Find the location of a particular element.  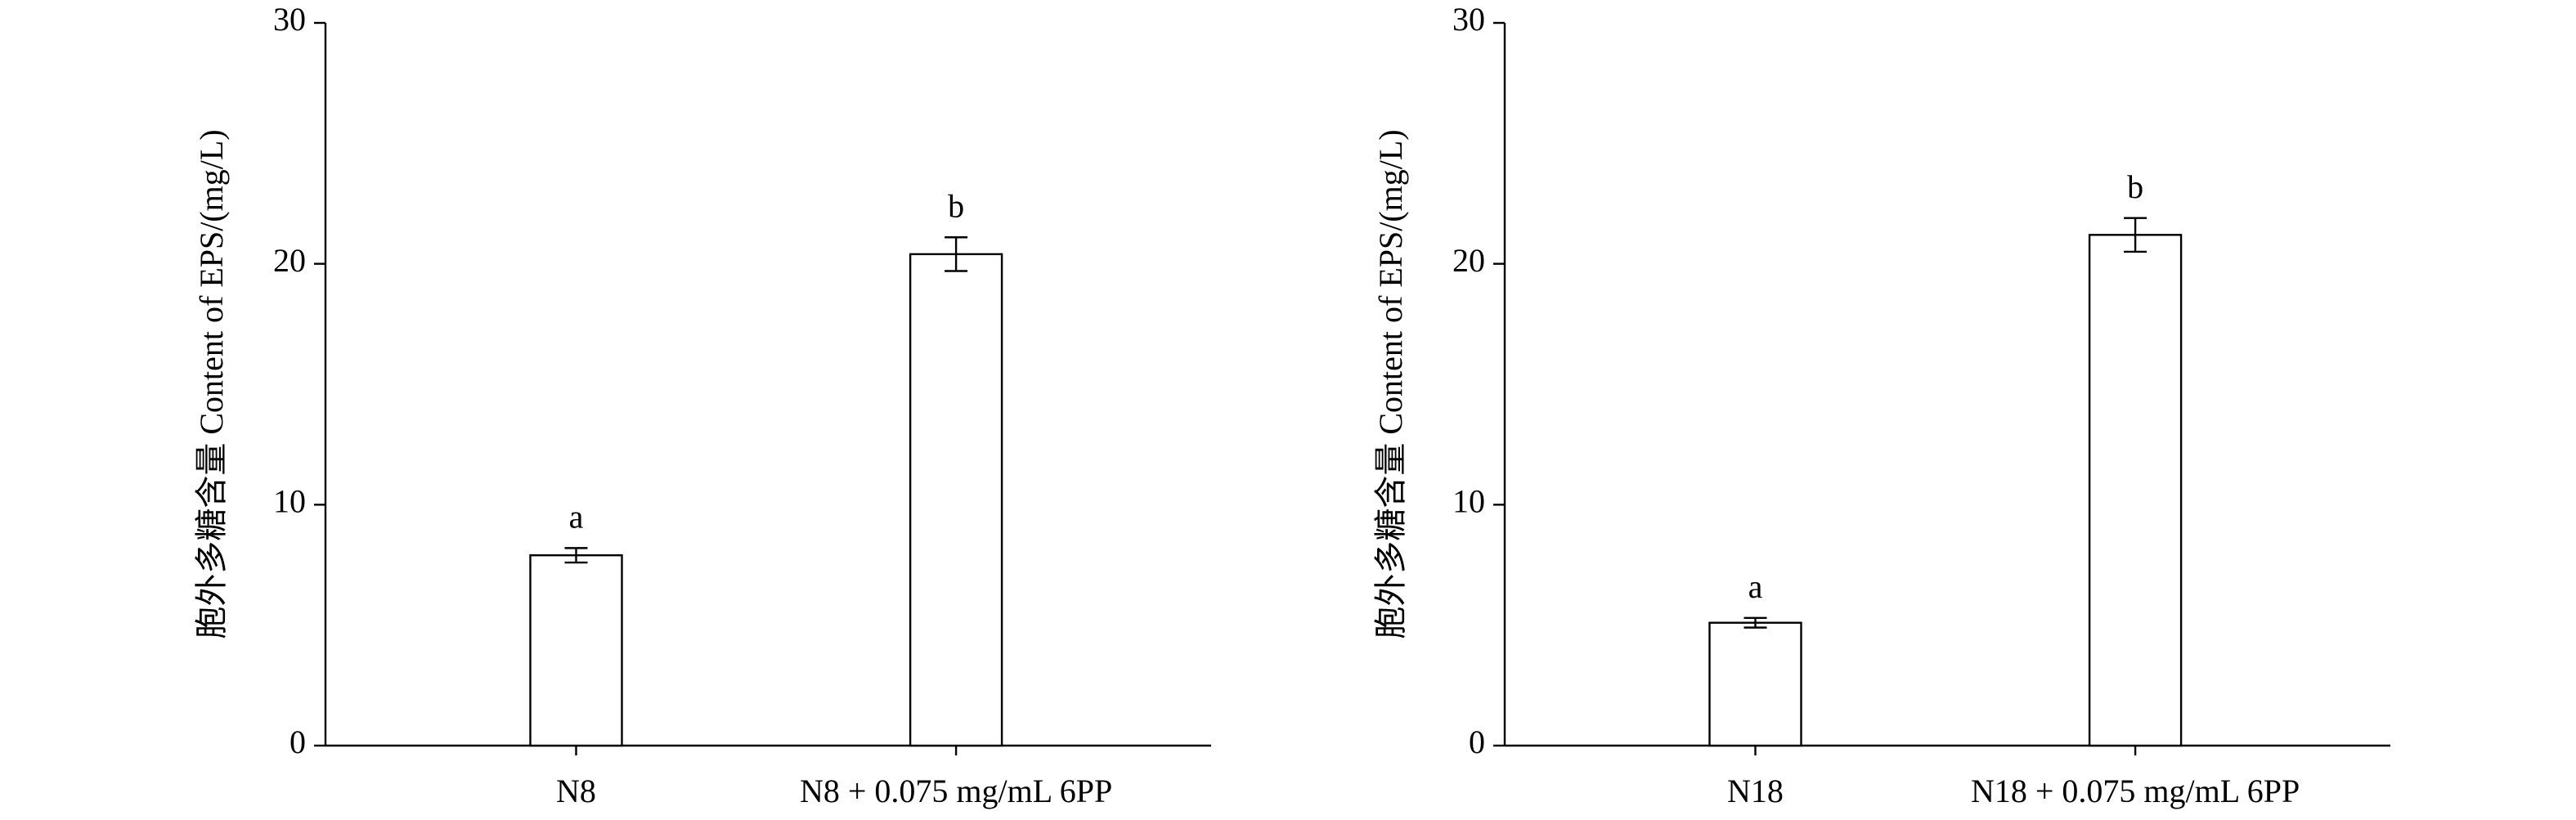

x-tick-label: N8 is located at coordinates (576, 791).